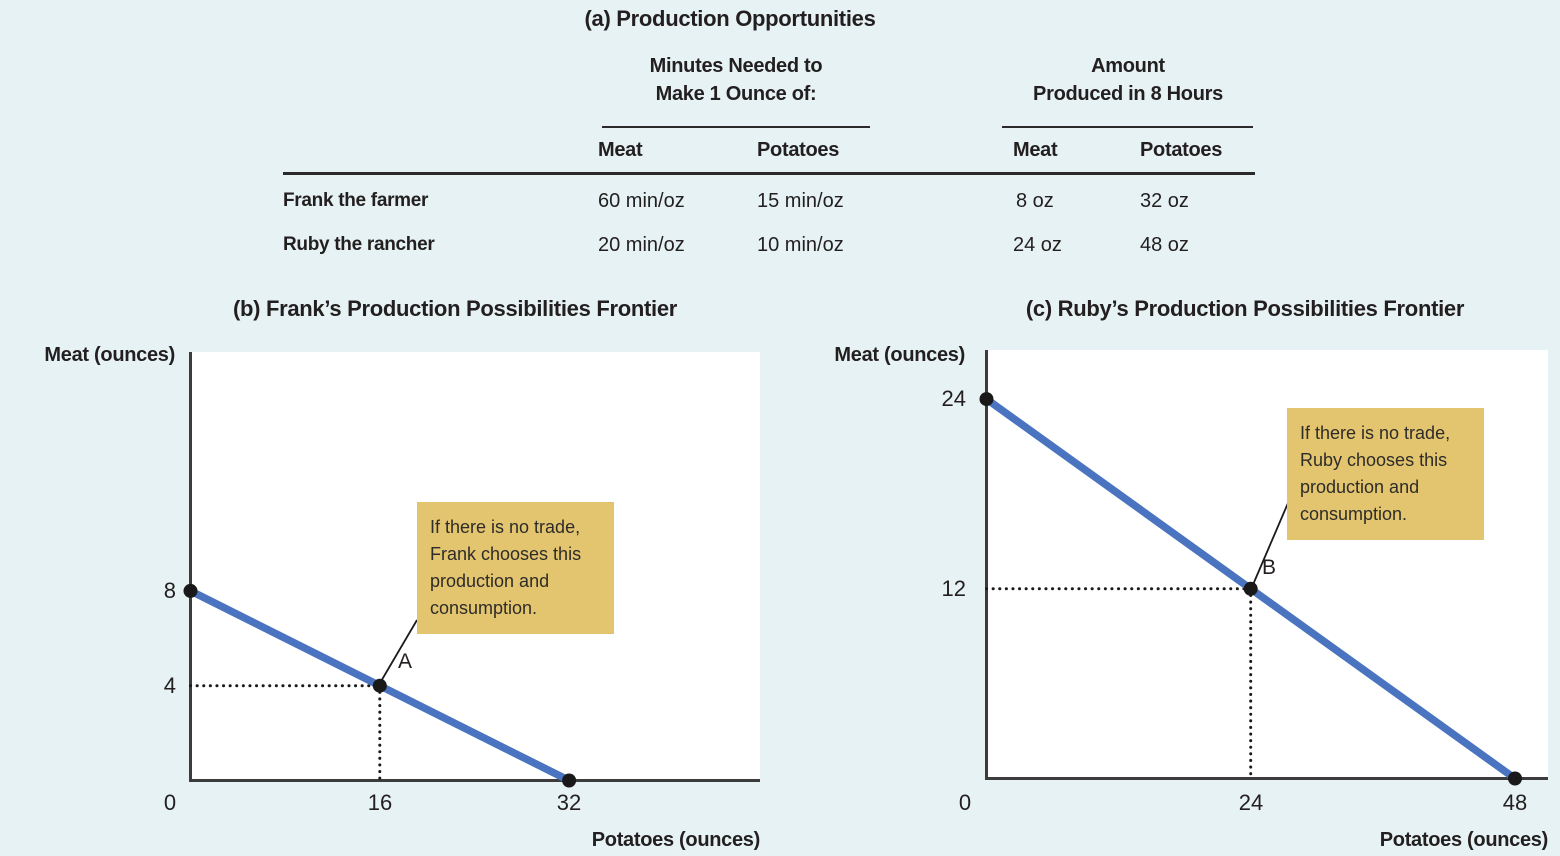 The height and width of the screenshot is (856, 1560). I want to click on ruby-x-tick-48: 48, so click(1515, 802).